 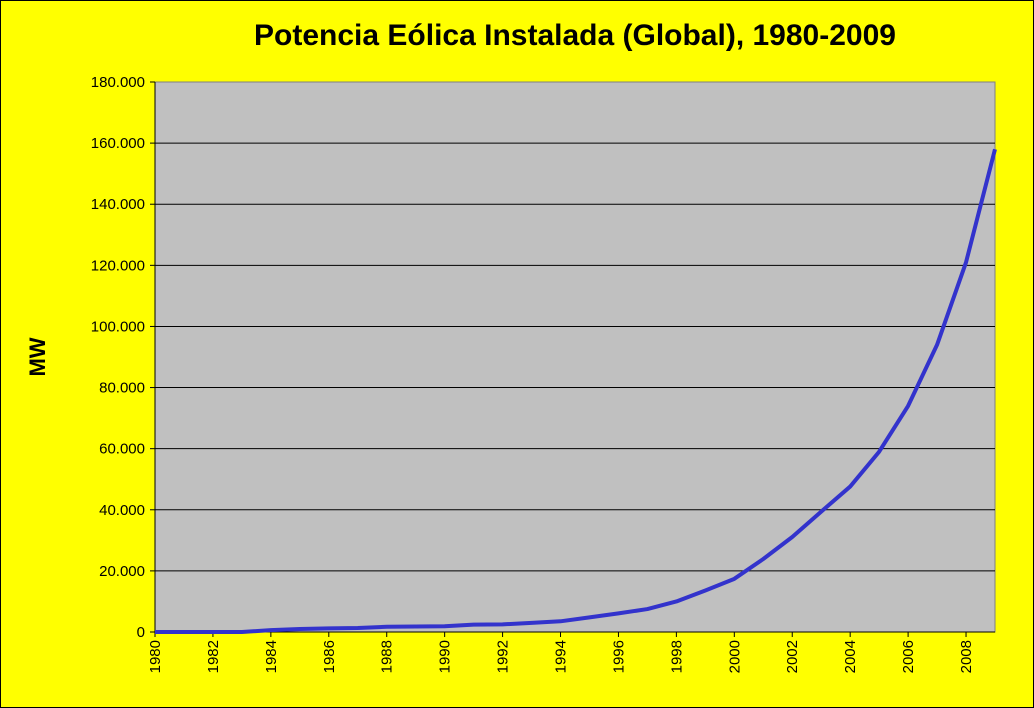 What do you see at coordinates (118, 265) in the screenshot?
I see `y-tick-label: 120.000` at bounding box center [118, 265].